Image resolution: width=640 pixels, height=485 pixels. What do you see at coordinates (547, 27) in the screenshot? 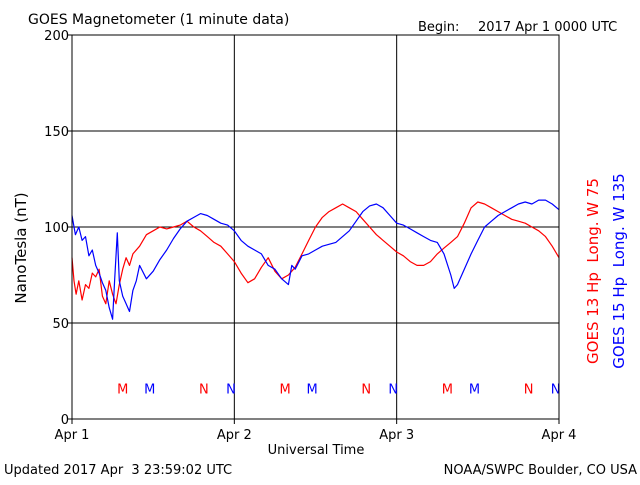
I see `begin-value: 2017 Apr 1 0000 UTC` at bounding box center [547, 27].